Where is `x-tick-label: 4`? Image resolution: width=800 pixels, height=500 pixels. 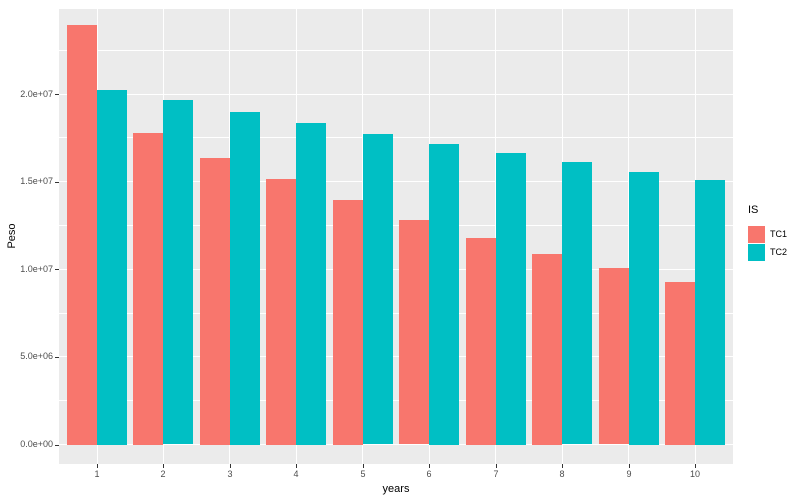
x-tick-label: 4 is located at coordinates (296, 474).